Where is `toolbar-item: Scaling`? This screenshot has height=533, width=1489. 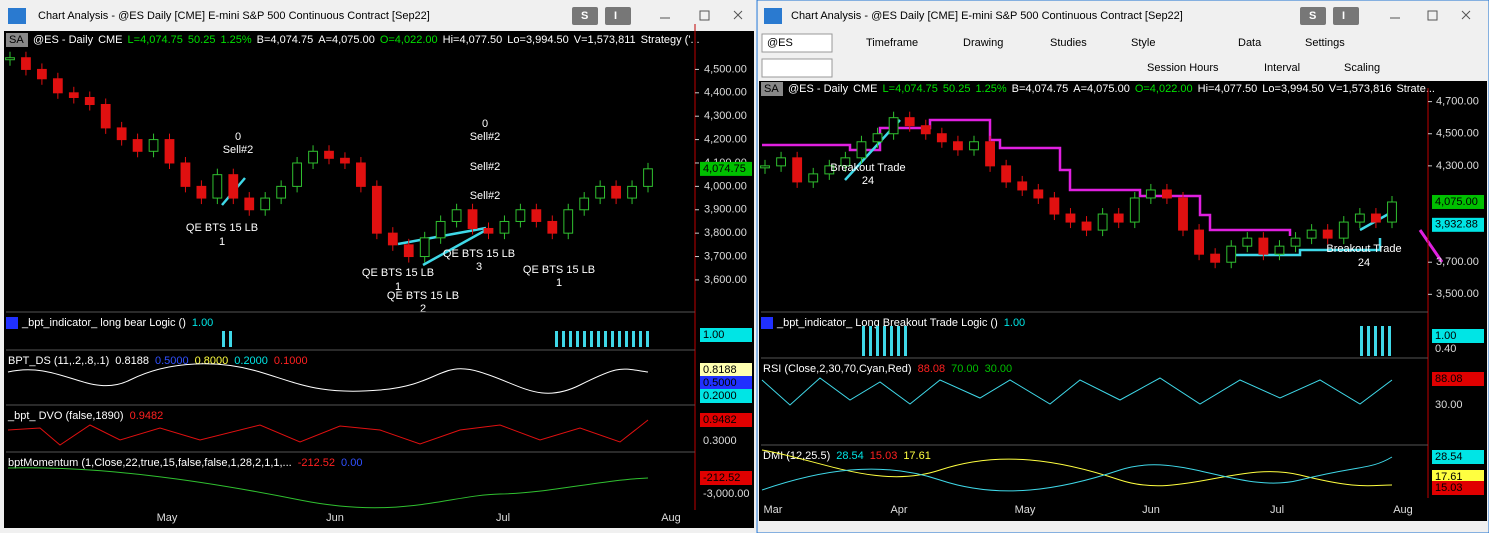
toolbar-item: Scaling is located at coordinates (1362, 68).